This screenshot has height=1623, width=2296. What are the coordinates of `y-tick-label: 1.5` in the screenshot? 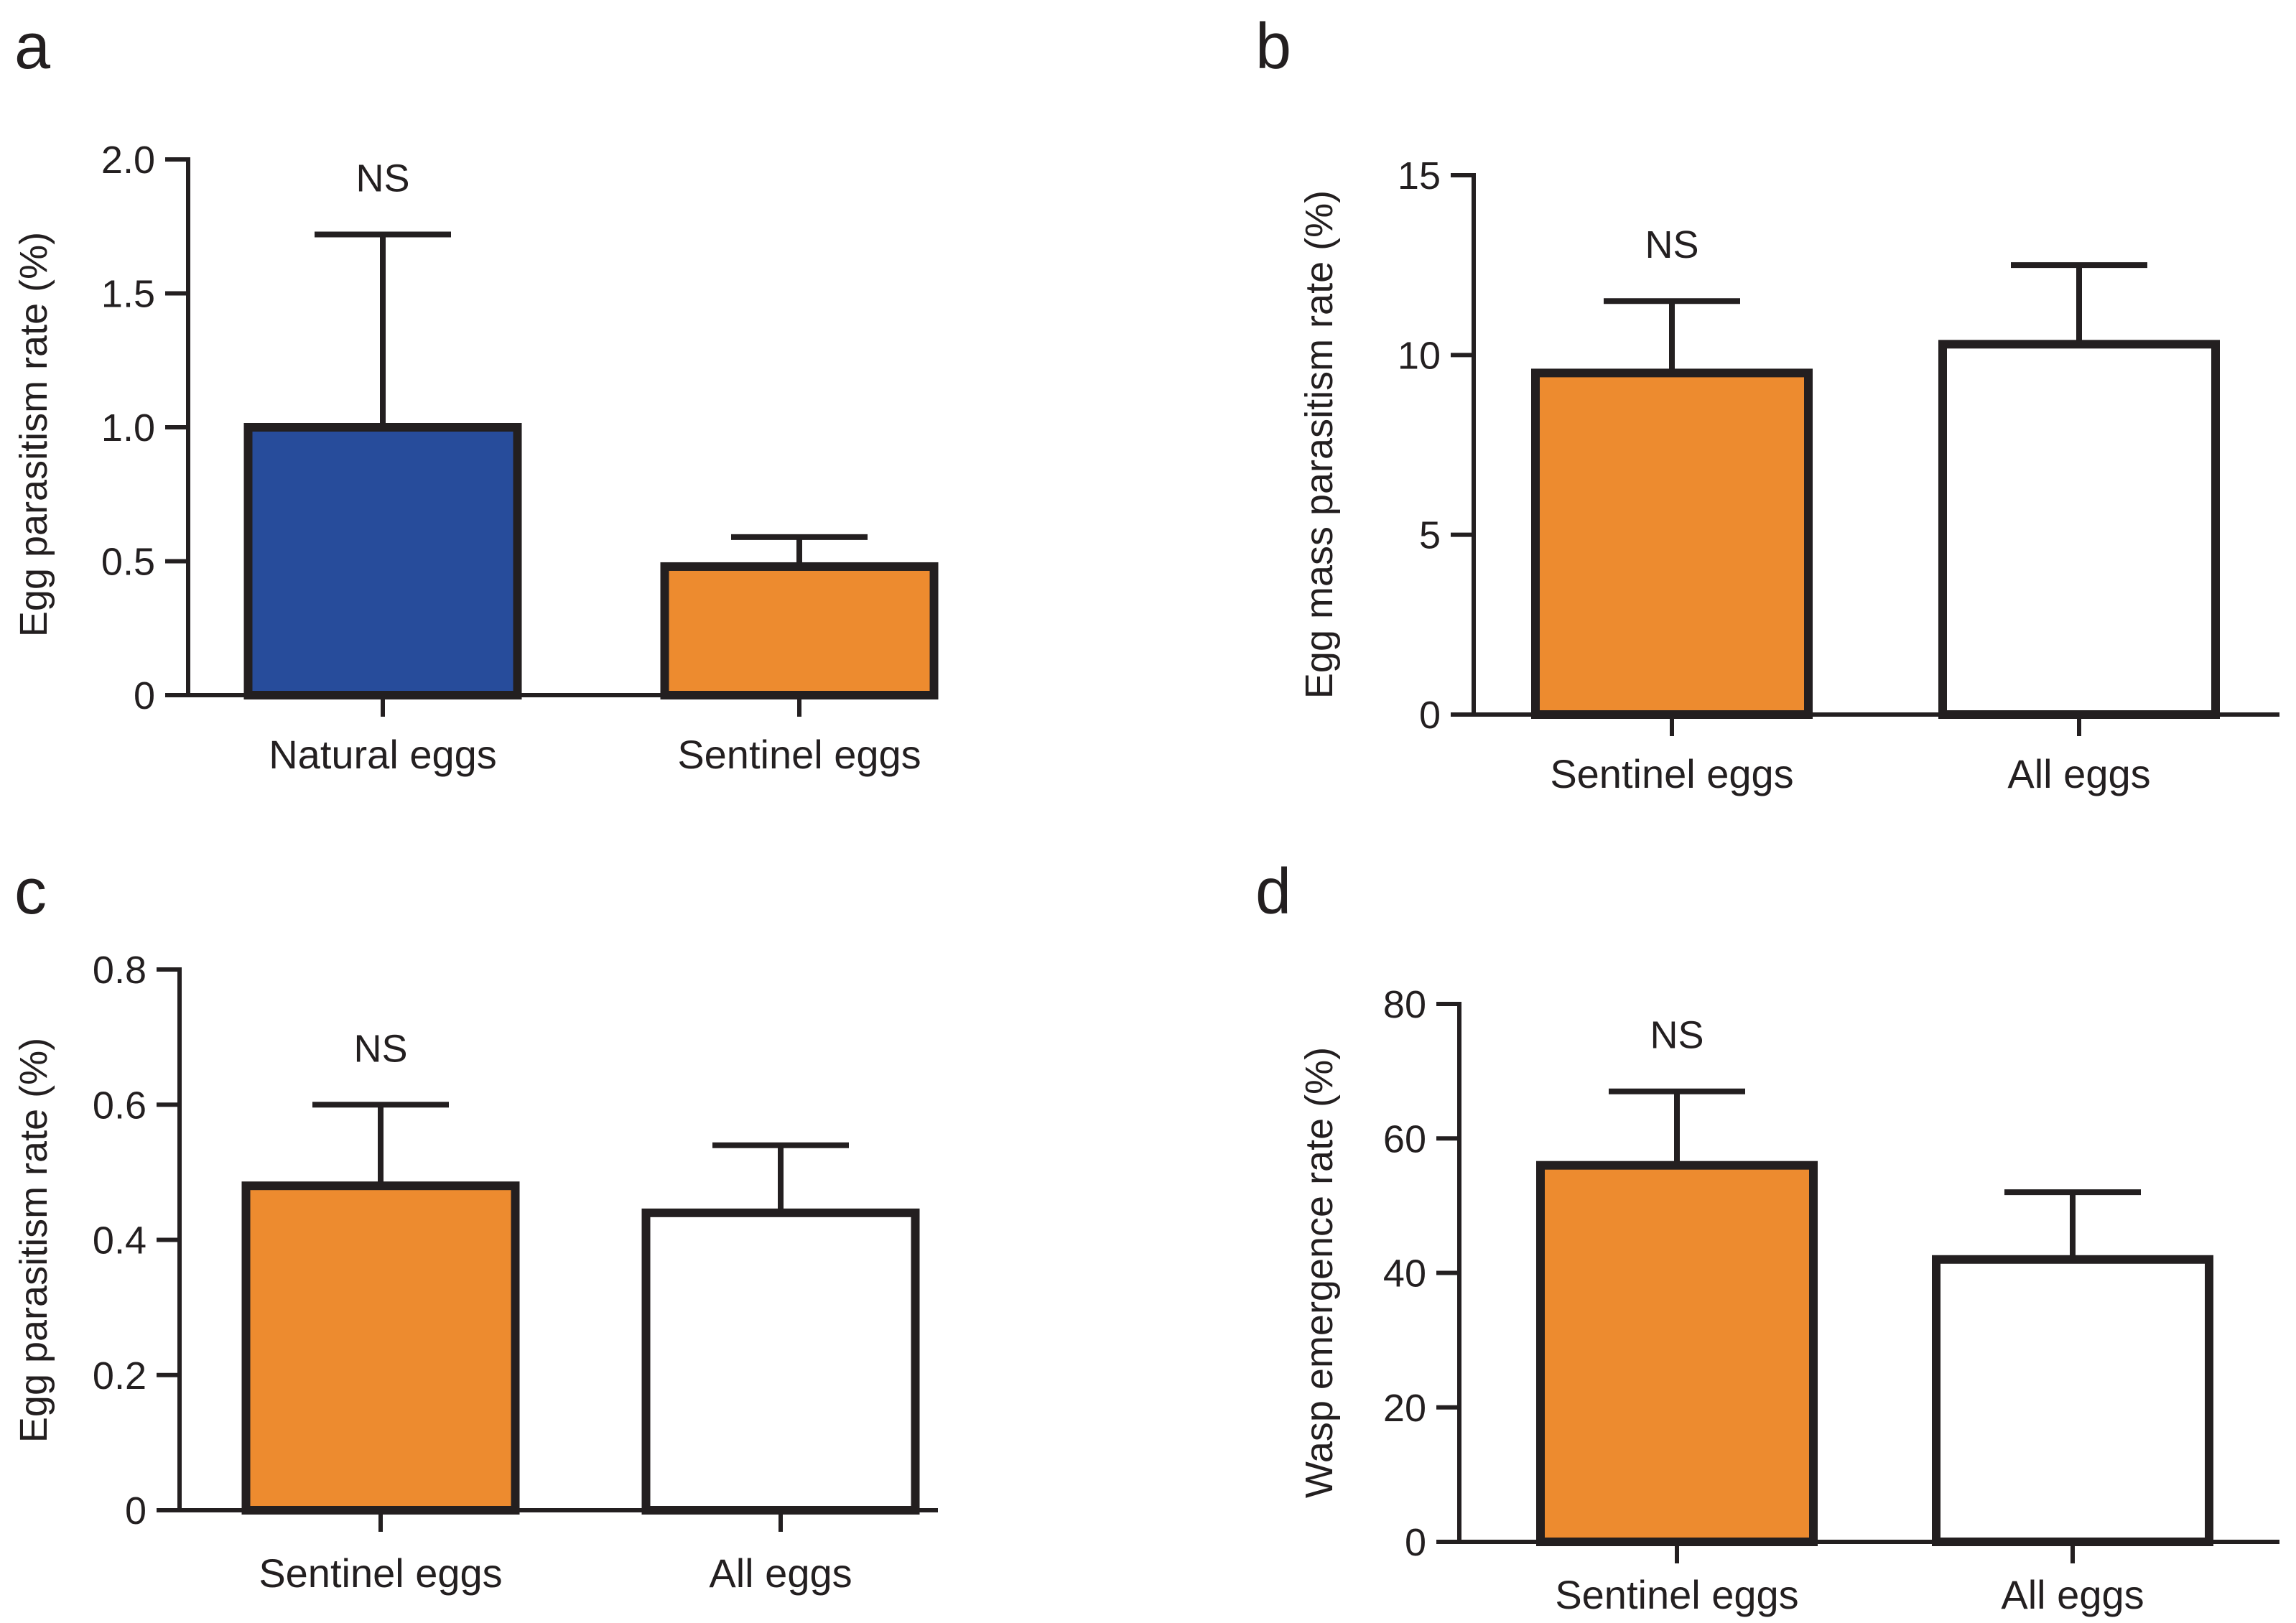 It's located at (128, 294).